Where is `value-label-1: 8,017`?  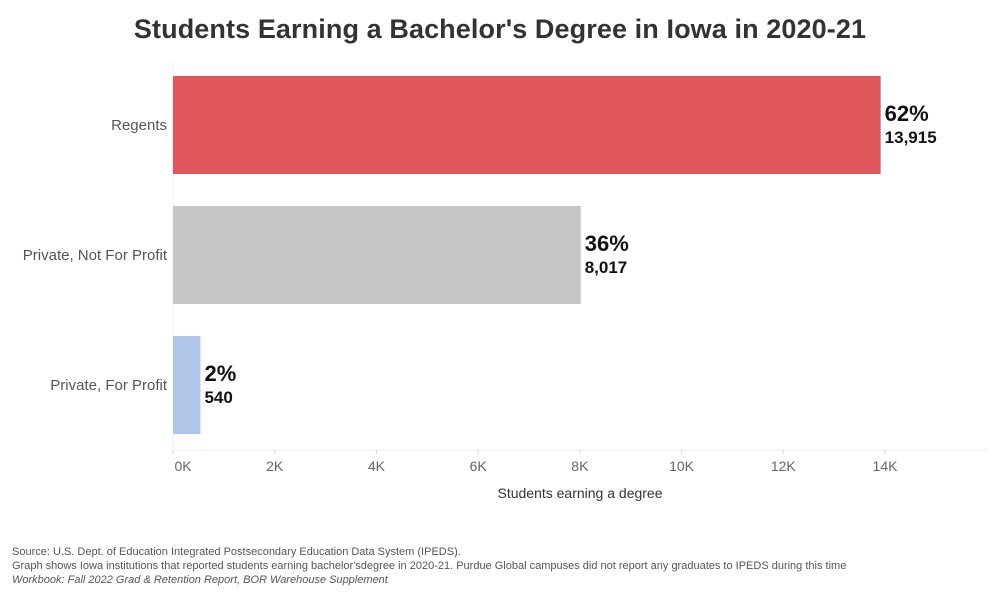 value-label-1: 8,017 is located at coordinates (606, 267).